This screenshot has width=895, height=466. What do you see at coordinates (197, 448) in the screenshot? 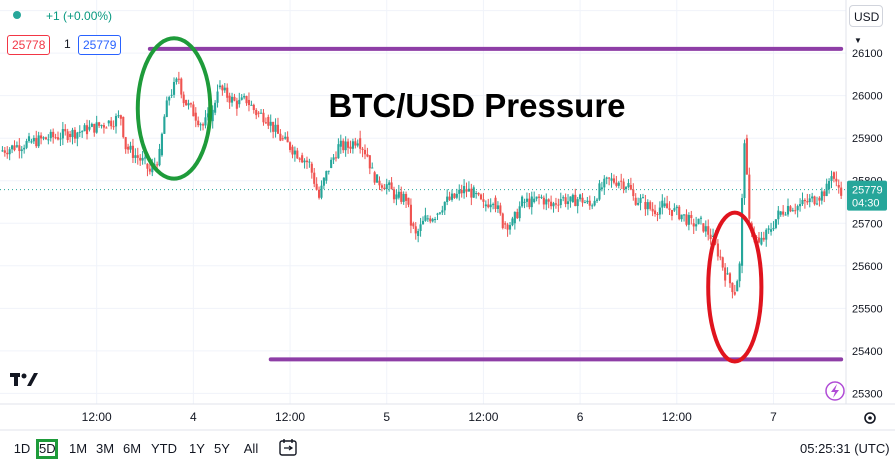
I see `timeframe-1y: 1Y` at bounding box center [197, 448].